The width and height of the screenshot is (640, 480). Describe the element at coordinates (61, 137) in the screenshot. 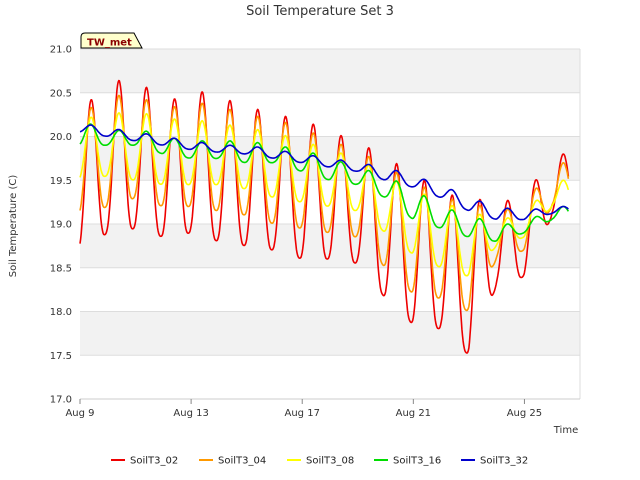

I see `y-tick-label: 20.0` at that location.